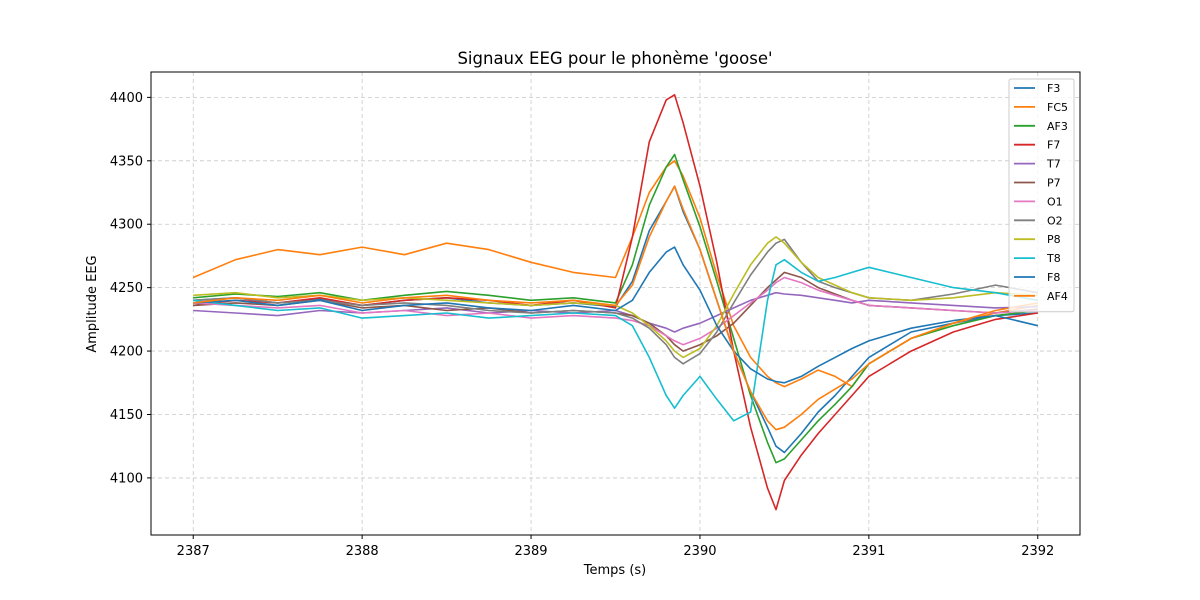  Describe the element at coordinates (1053, 164) in the screenshot. I see `legend-label: T7` at that location.